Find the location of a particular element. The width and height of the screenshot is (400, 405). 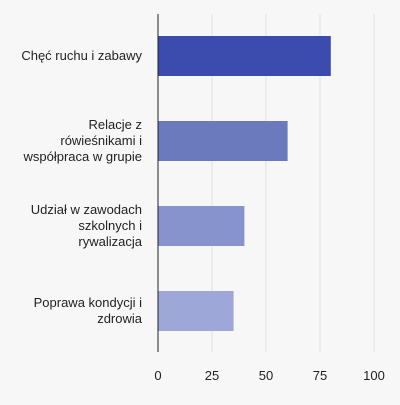

x-tick-label-0: 0 is located at coordinates (157, 375).